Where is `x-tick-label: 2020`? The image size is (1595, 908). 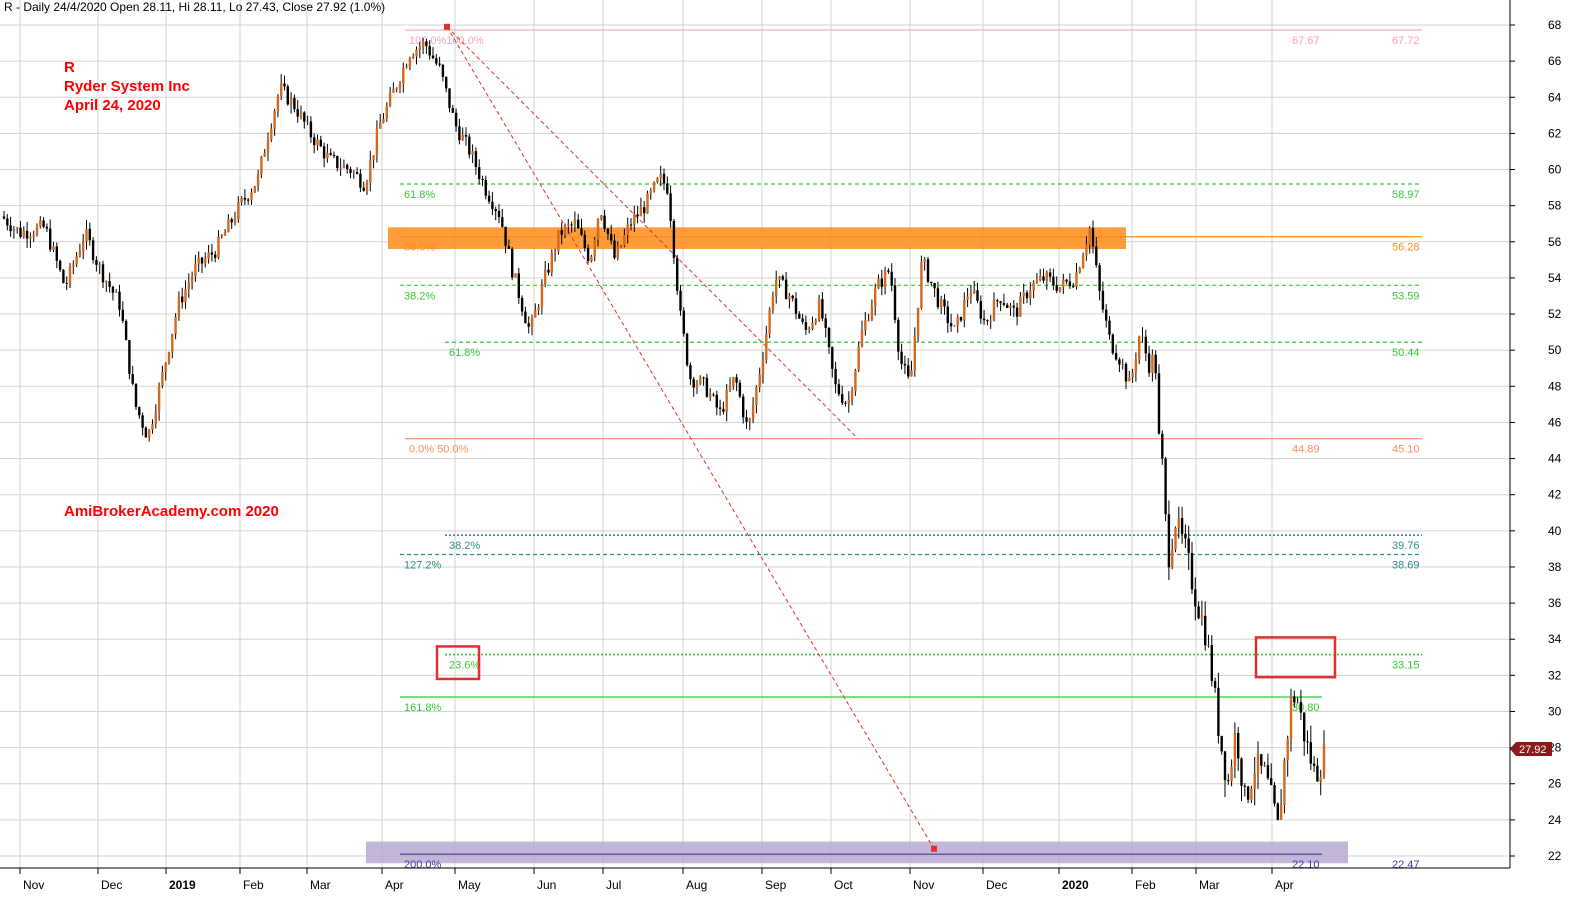 x-tick-label: 2020 is located at coordinates (1075, 885).